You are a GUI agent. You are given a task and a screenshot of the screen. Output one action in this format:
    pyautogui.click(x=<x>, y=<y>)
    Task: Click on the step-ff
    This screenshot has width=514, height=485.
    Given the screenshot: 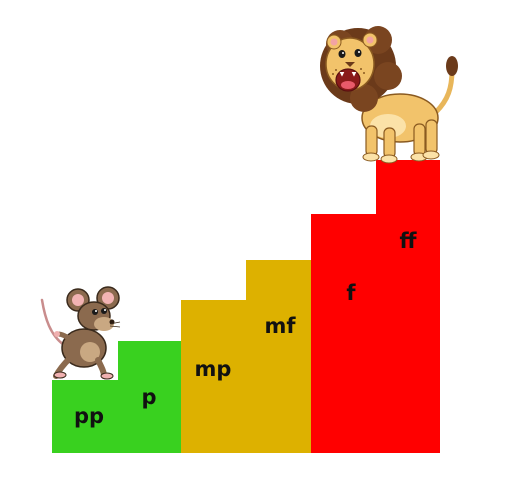 What is the action you would take?
    pyautogui.click(x=408, y=306)
    